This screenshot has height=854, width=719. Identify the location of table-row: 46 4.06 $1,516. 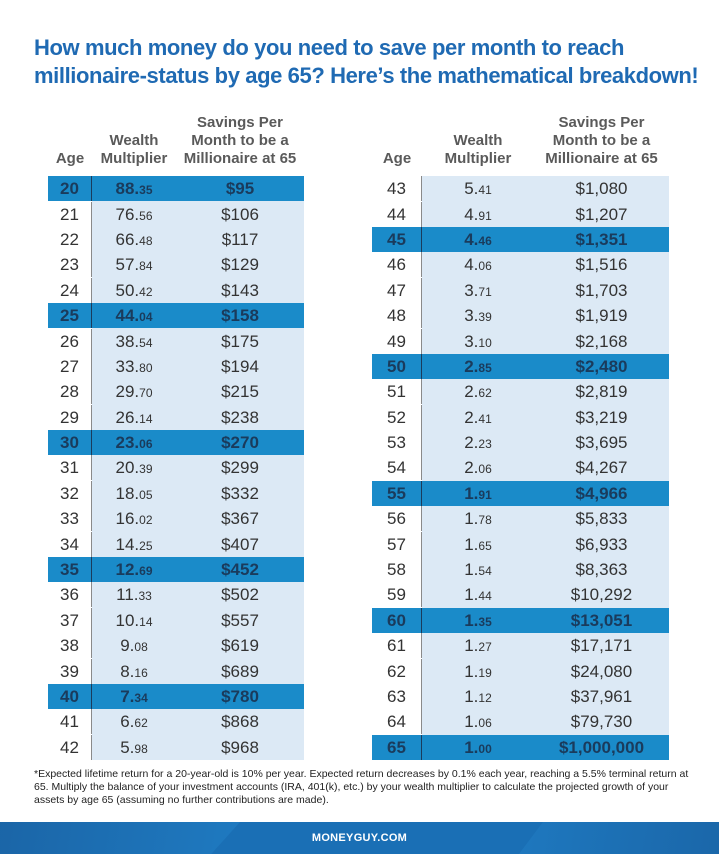
(520, 265).